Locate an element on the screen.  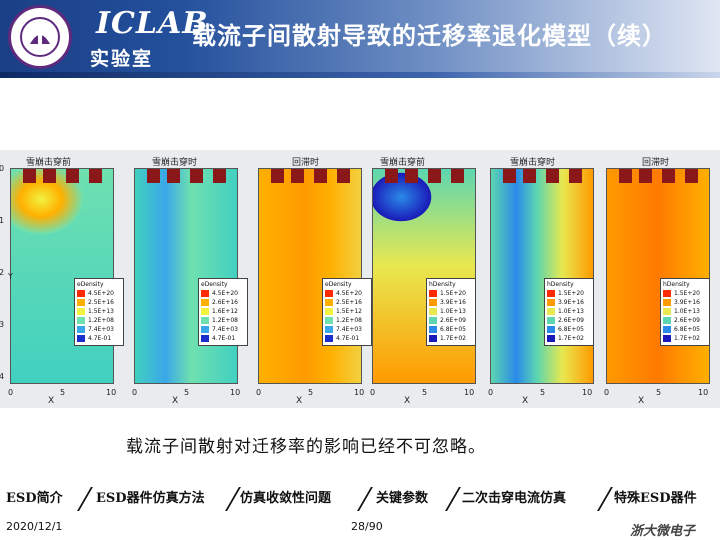
nav-item-intro: ESD简介 is located at coordinates (34, 498).